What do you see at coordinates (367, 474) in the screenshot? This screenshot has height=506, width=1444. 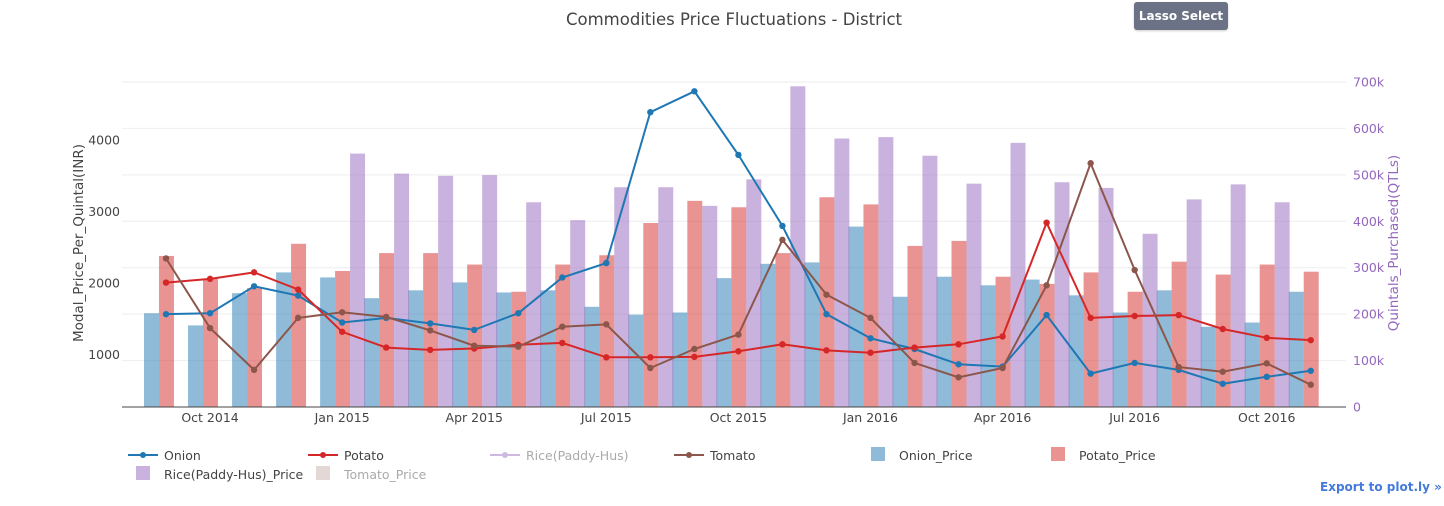 I see `legend-item-tomato-price: Tomato_Price` at bounding box center [367, 474].